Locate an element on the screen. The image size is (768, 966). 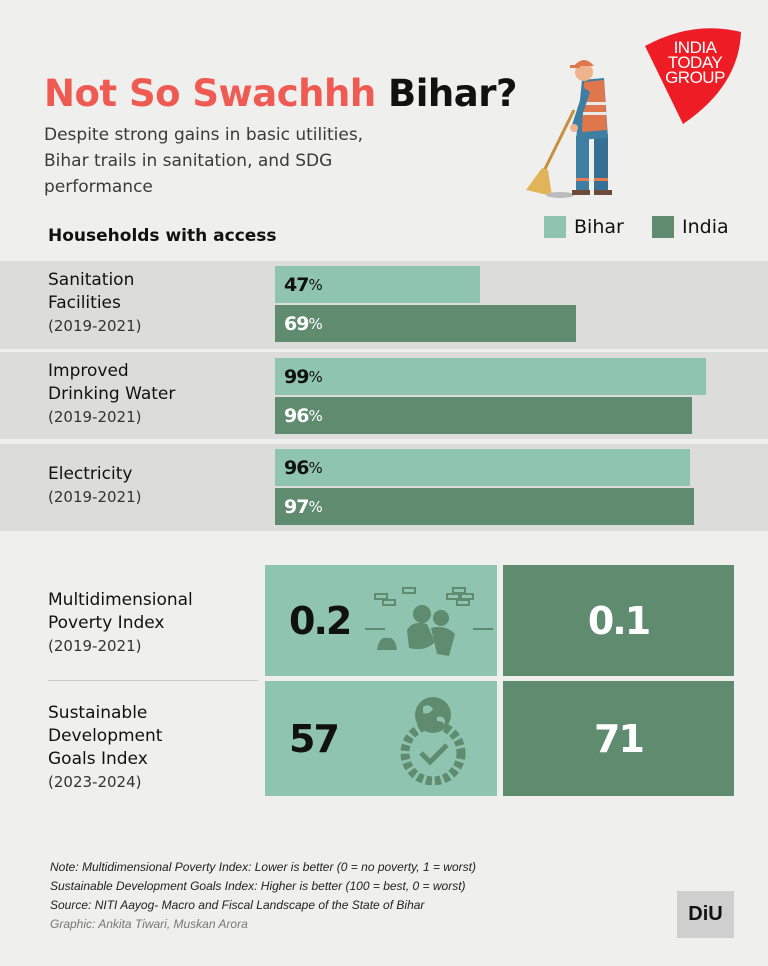
legend-swatch-india is located at coordinates (663, 227).